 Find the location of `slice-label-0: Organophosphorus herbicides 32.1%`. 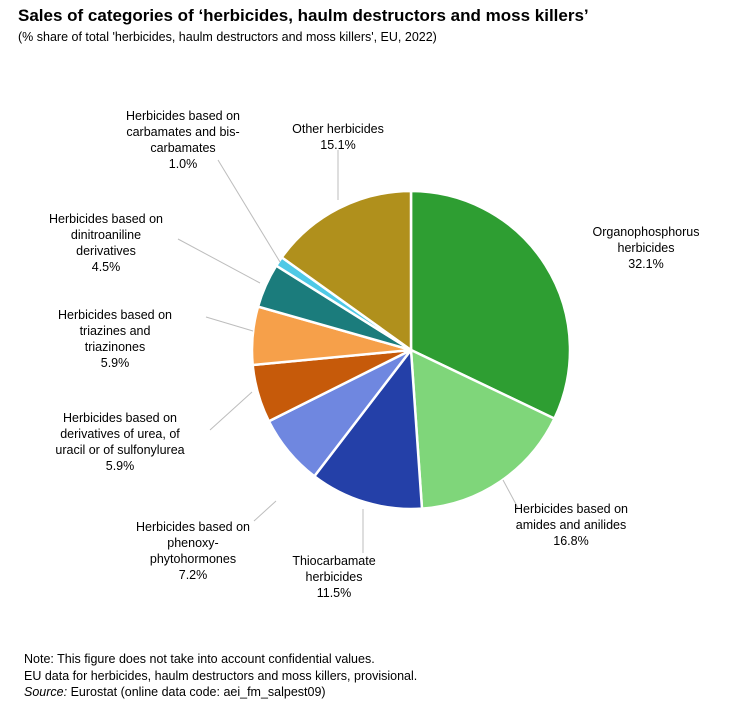

slice-label-0: Organophosphorus herbicides 32.1% is located at coordinates (646, 248).